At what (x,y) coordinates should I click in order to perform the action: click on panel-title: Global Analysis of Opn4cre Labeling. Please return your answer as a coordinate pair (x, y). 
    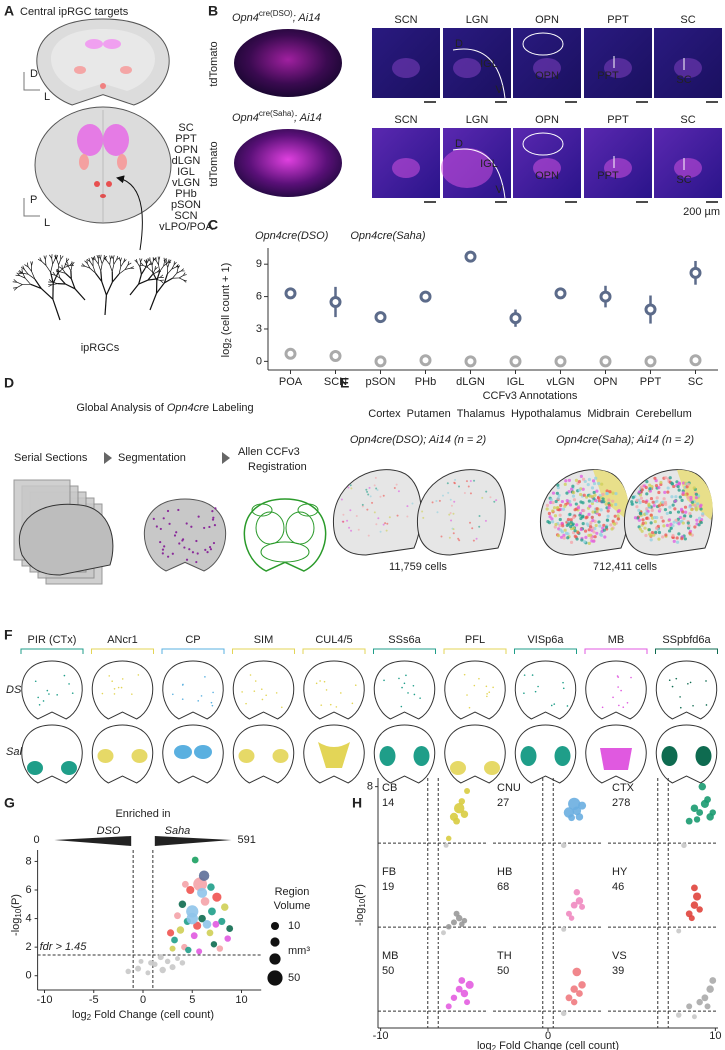
    Looking at the image, I should click on (164, 408).